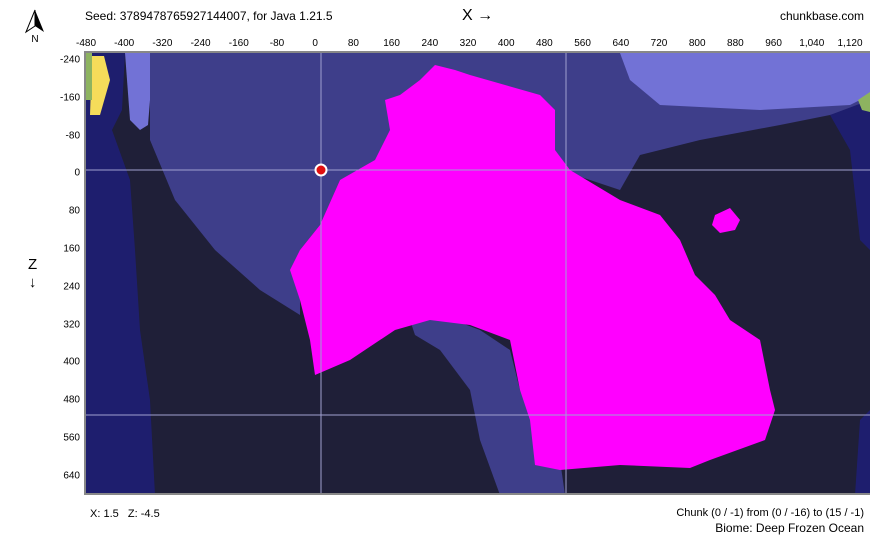 This screenshot has height=540, width=870. Describe the element at coordinates (238, 43) in the screenshot. I see `x-tick-label: -160` at that location.